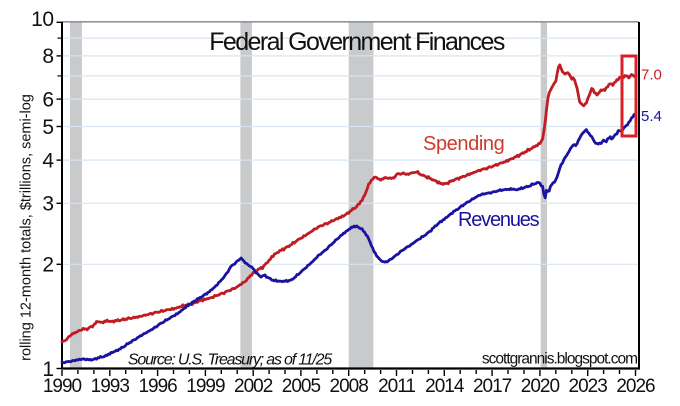 The width and height of the screenshot is (680, 406). What do you see at coordinates (42, 19) in the screenshot?
I see `svg-text: 10` at bounding box center [42, 19].